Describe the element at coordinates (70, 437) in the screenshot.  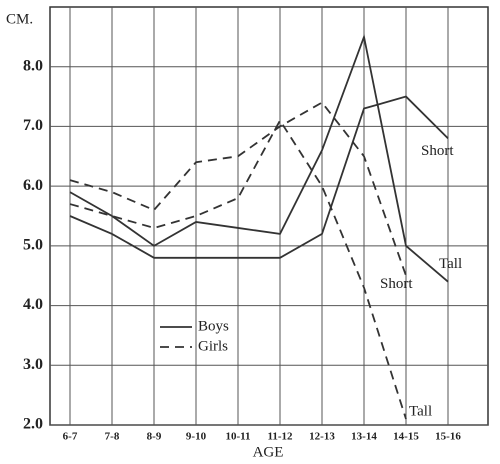
I see `x-tick-label: 6-7` at that location.